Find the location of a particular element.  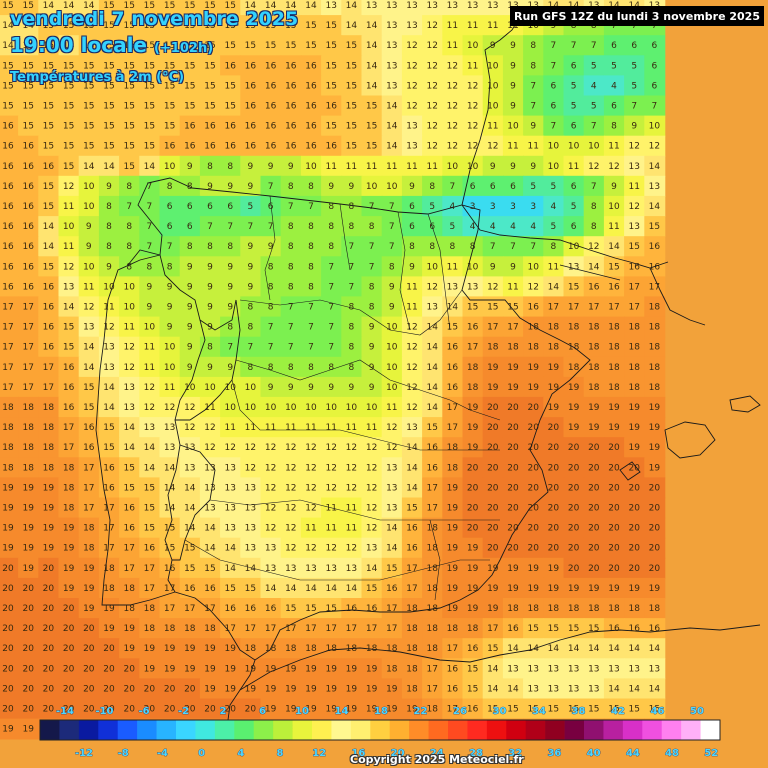

legend-tick-label: 10 is located at coordinates (302, 711).